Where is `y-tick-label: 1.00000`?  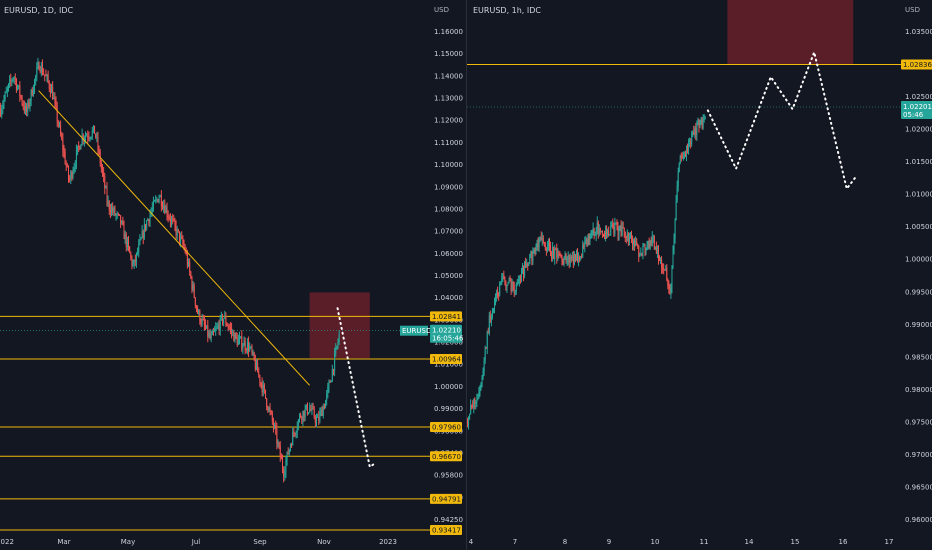
y-tick-label: 1.00000 is located at coordinates (918, 260).